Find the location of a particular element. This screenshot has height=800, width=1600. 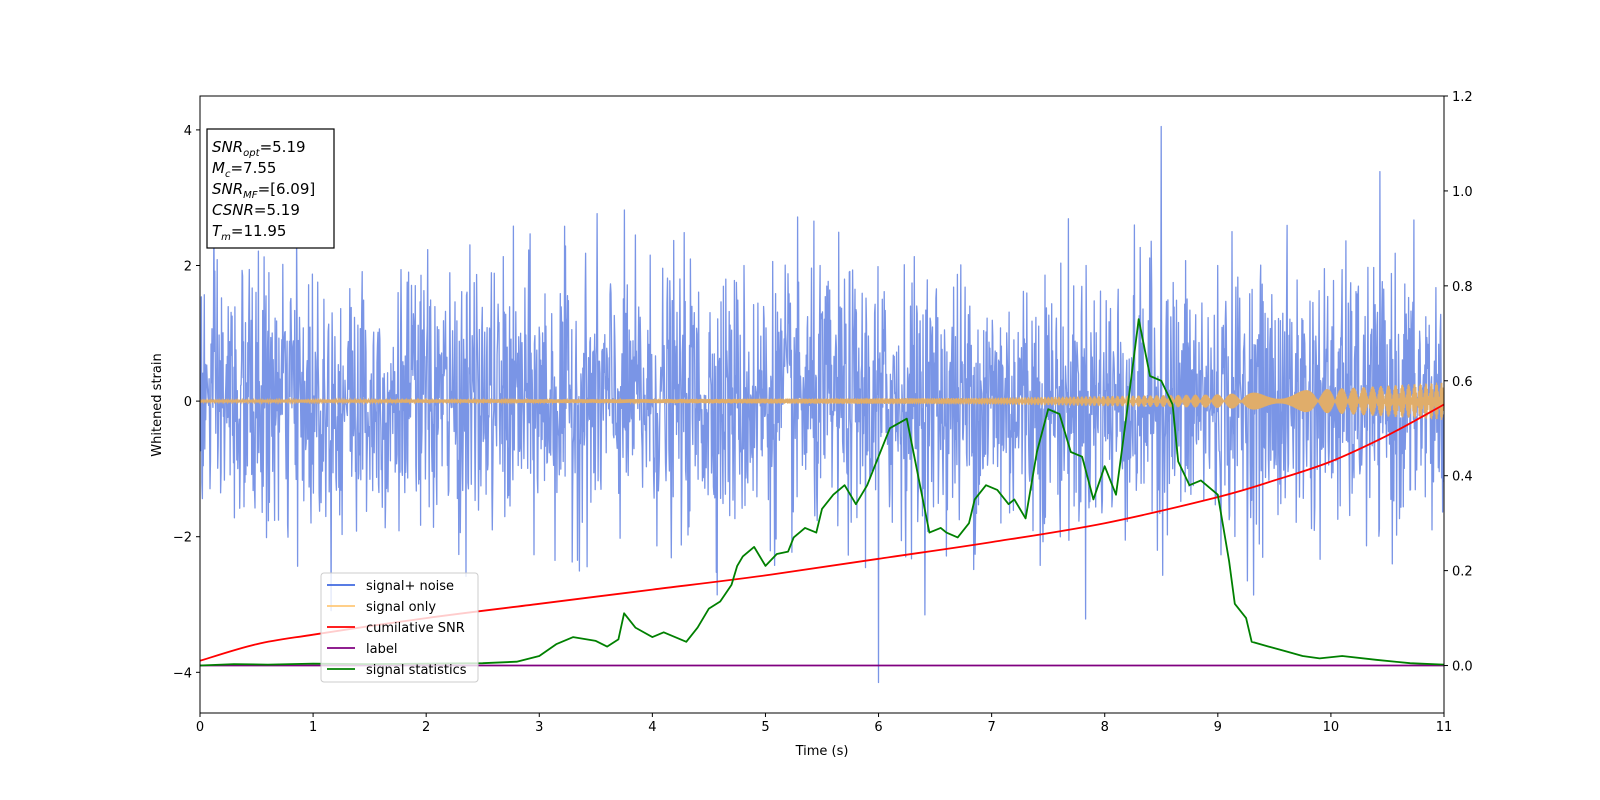

stats-symbol: M is located at coordinates (218, 168).